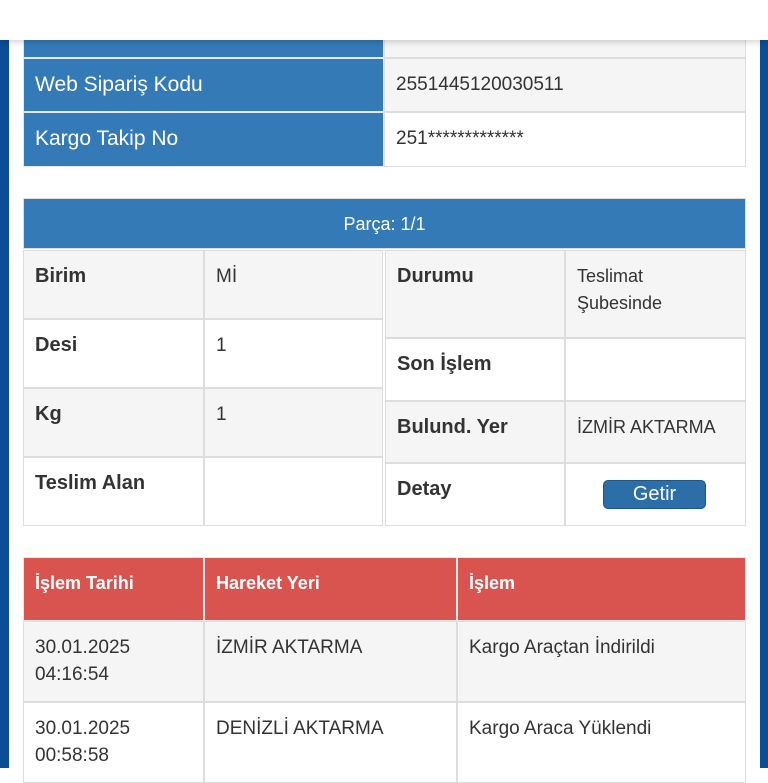 The height and width of the screenshot is (783, 768). Describe the element at coordinates (601, 661) in the screenshot. I see `movement-action: Kargo Araçtan İndirildi` at that location.